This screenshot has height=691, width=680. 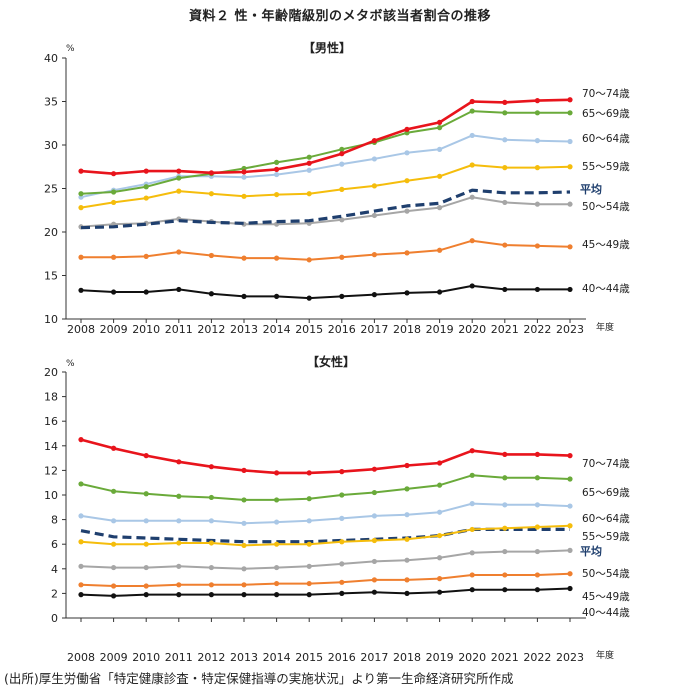 I want to click on male-x-tick-label: 2012, so click(x=211, y=329).